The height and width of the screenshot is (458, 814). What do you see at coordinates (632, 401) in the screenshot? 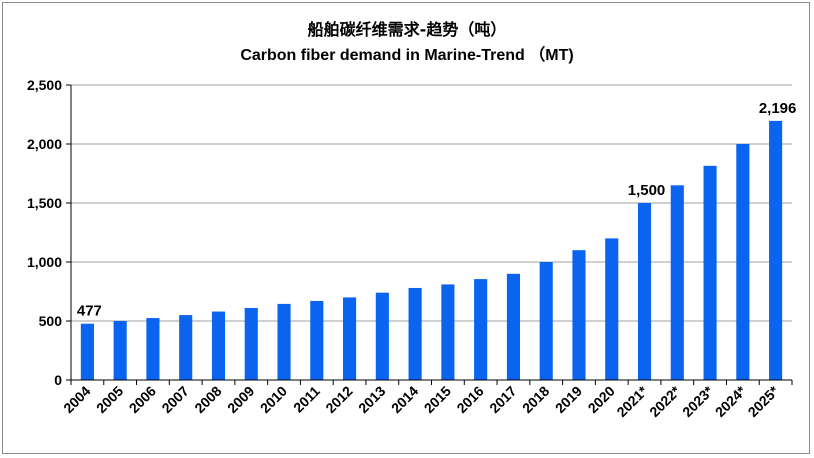
I see `x-tick-label: 2021*` at bounding box center [632, 401].